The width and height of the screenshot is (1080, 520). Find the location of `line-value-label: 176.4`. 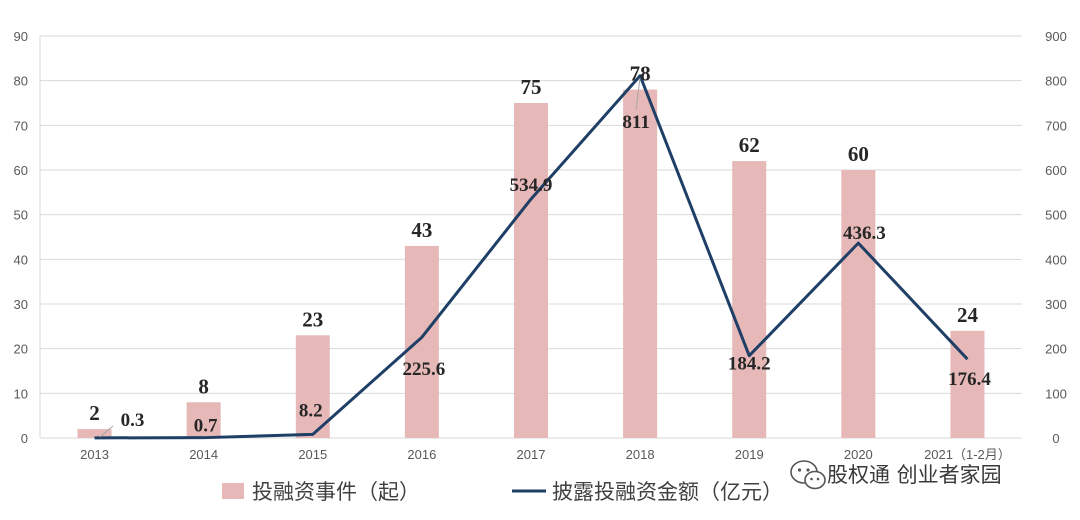

line-value-label: 176.4 is located at coordinates (969, 379).